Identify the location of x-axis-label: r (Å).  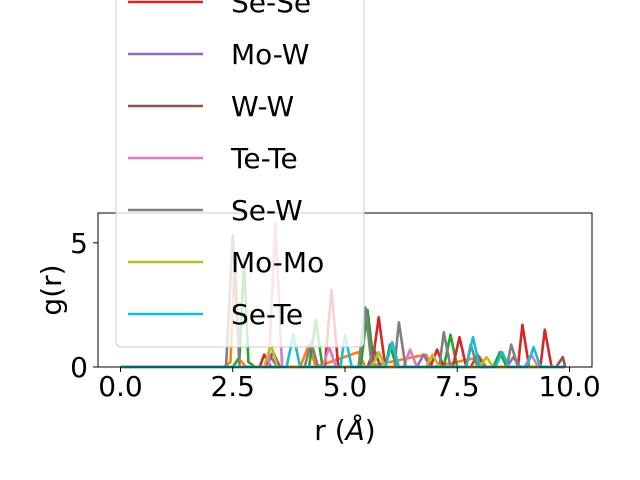
(344, 430).